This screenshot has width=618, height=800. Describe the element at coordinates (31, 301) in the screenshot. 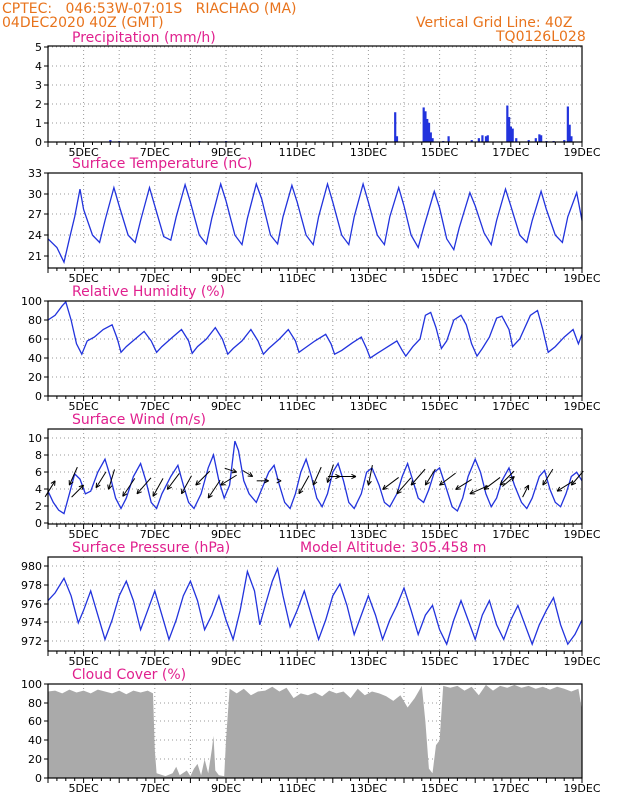

I see `rh-ytick-label: 100` at that location.